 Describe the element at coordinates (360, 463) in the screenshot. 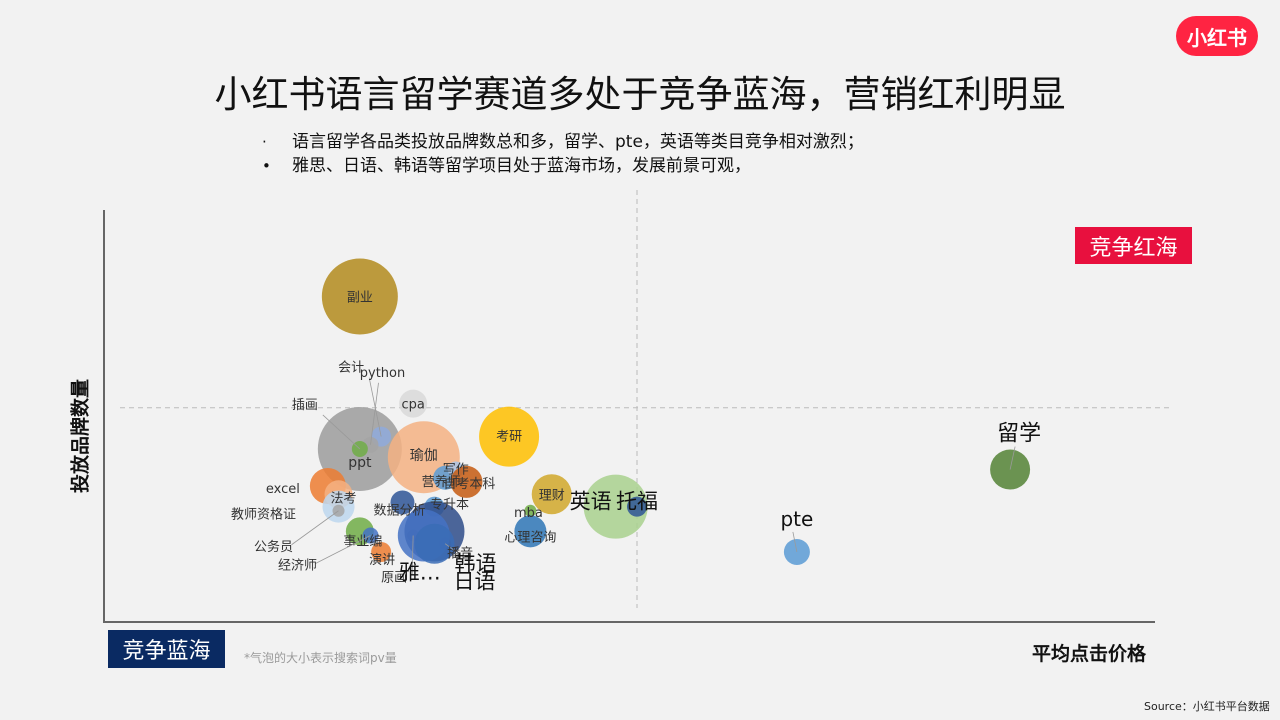

I see `bubble-label-1: ppt` at that location.